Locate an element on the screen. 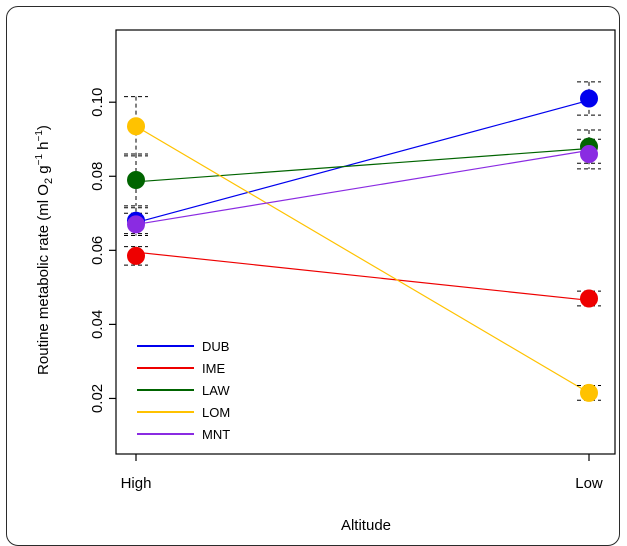 The width and height of the screenshot is (627, 546). y-axis-title: Routine metabolic rate (ml O2 g−1 h−1) is located at coordinates (44, 250).